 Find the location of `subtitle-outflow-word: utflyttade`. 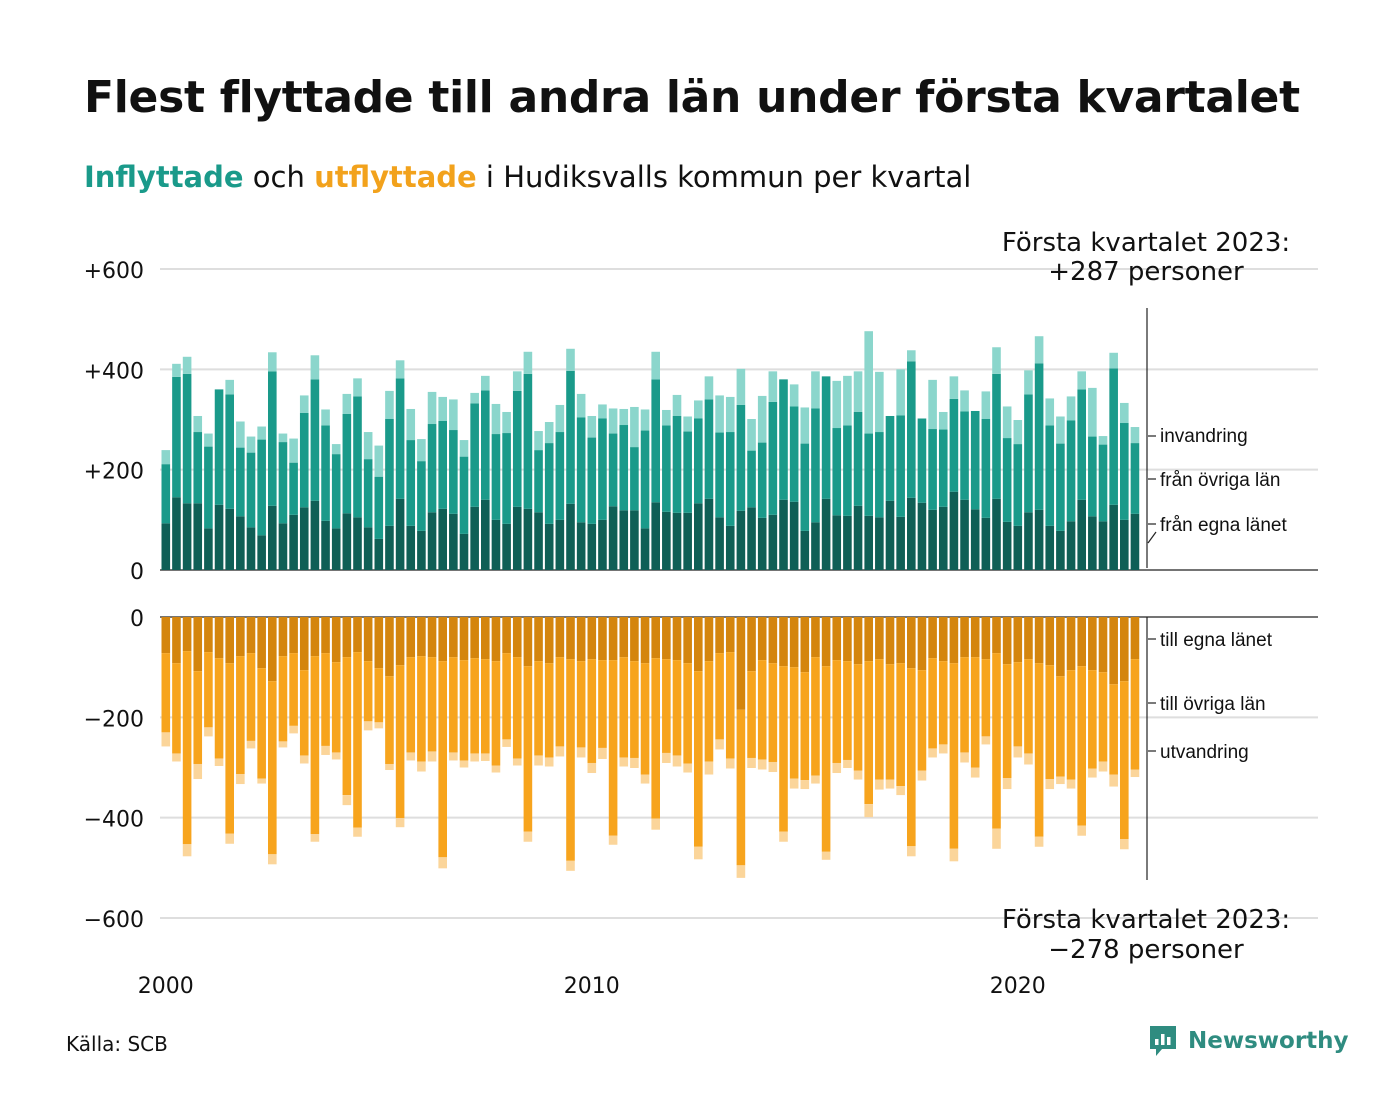

subtitle-outflow-word: utflyttade is located at coordinates (395, 177).